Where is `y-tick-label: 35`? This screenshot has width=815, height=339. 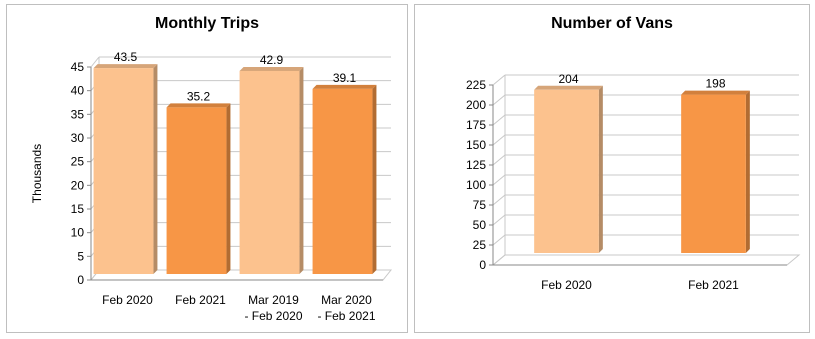
y-tick-label: 35 is located at coordinates (78, 114).